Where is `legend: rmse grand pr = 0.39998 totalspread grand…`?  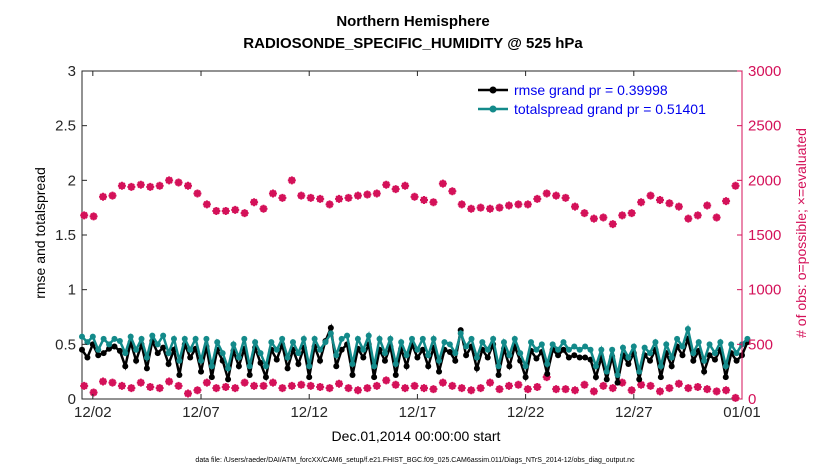 legend: rmse grand pr = 0.39998 totalspread grand… is located at coordinates (605, 99).